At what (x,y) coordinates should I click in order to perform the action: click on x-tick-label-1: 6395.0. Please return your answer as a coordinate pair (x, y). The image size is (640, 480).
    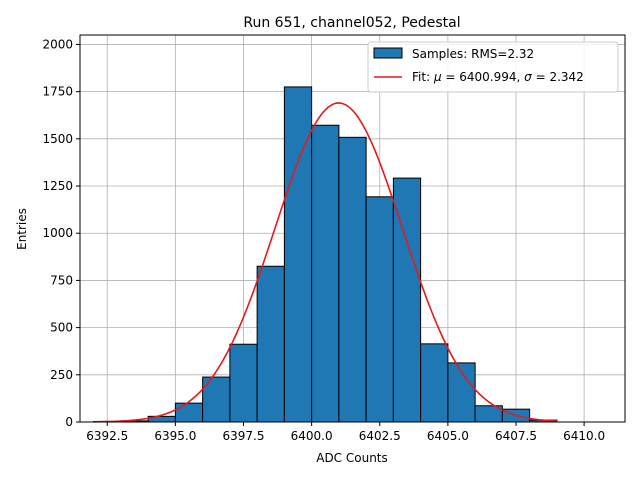
    Looking at the image, I should click on (175, 436).